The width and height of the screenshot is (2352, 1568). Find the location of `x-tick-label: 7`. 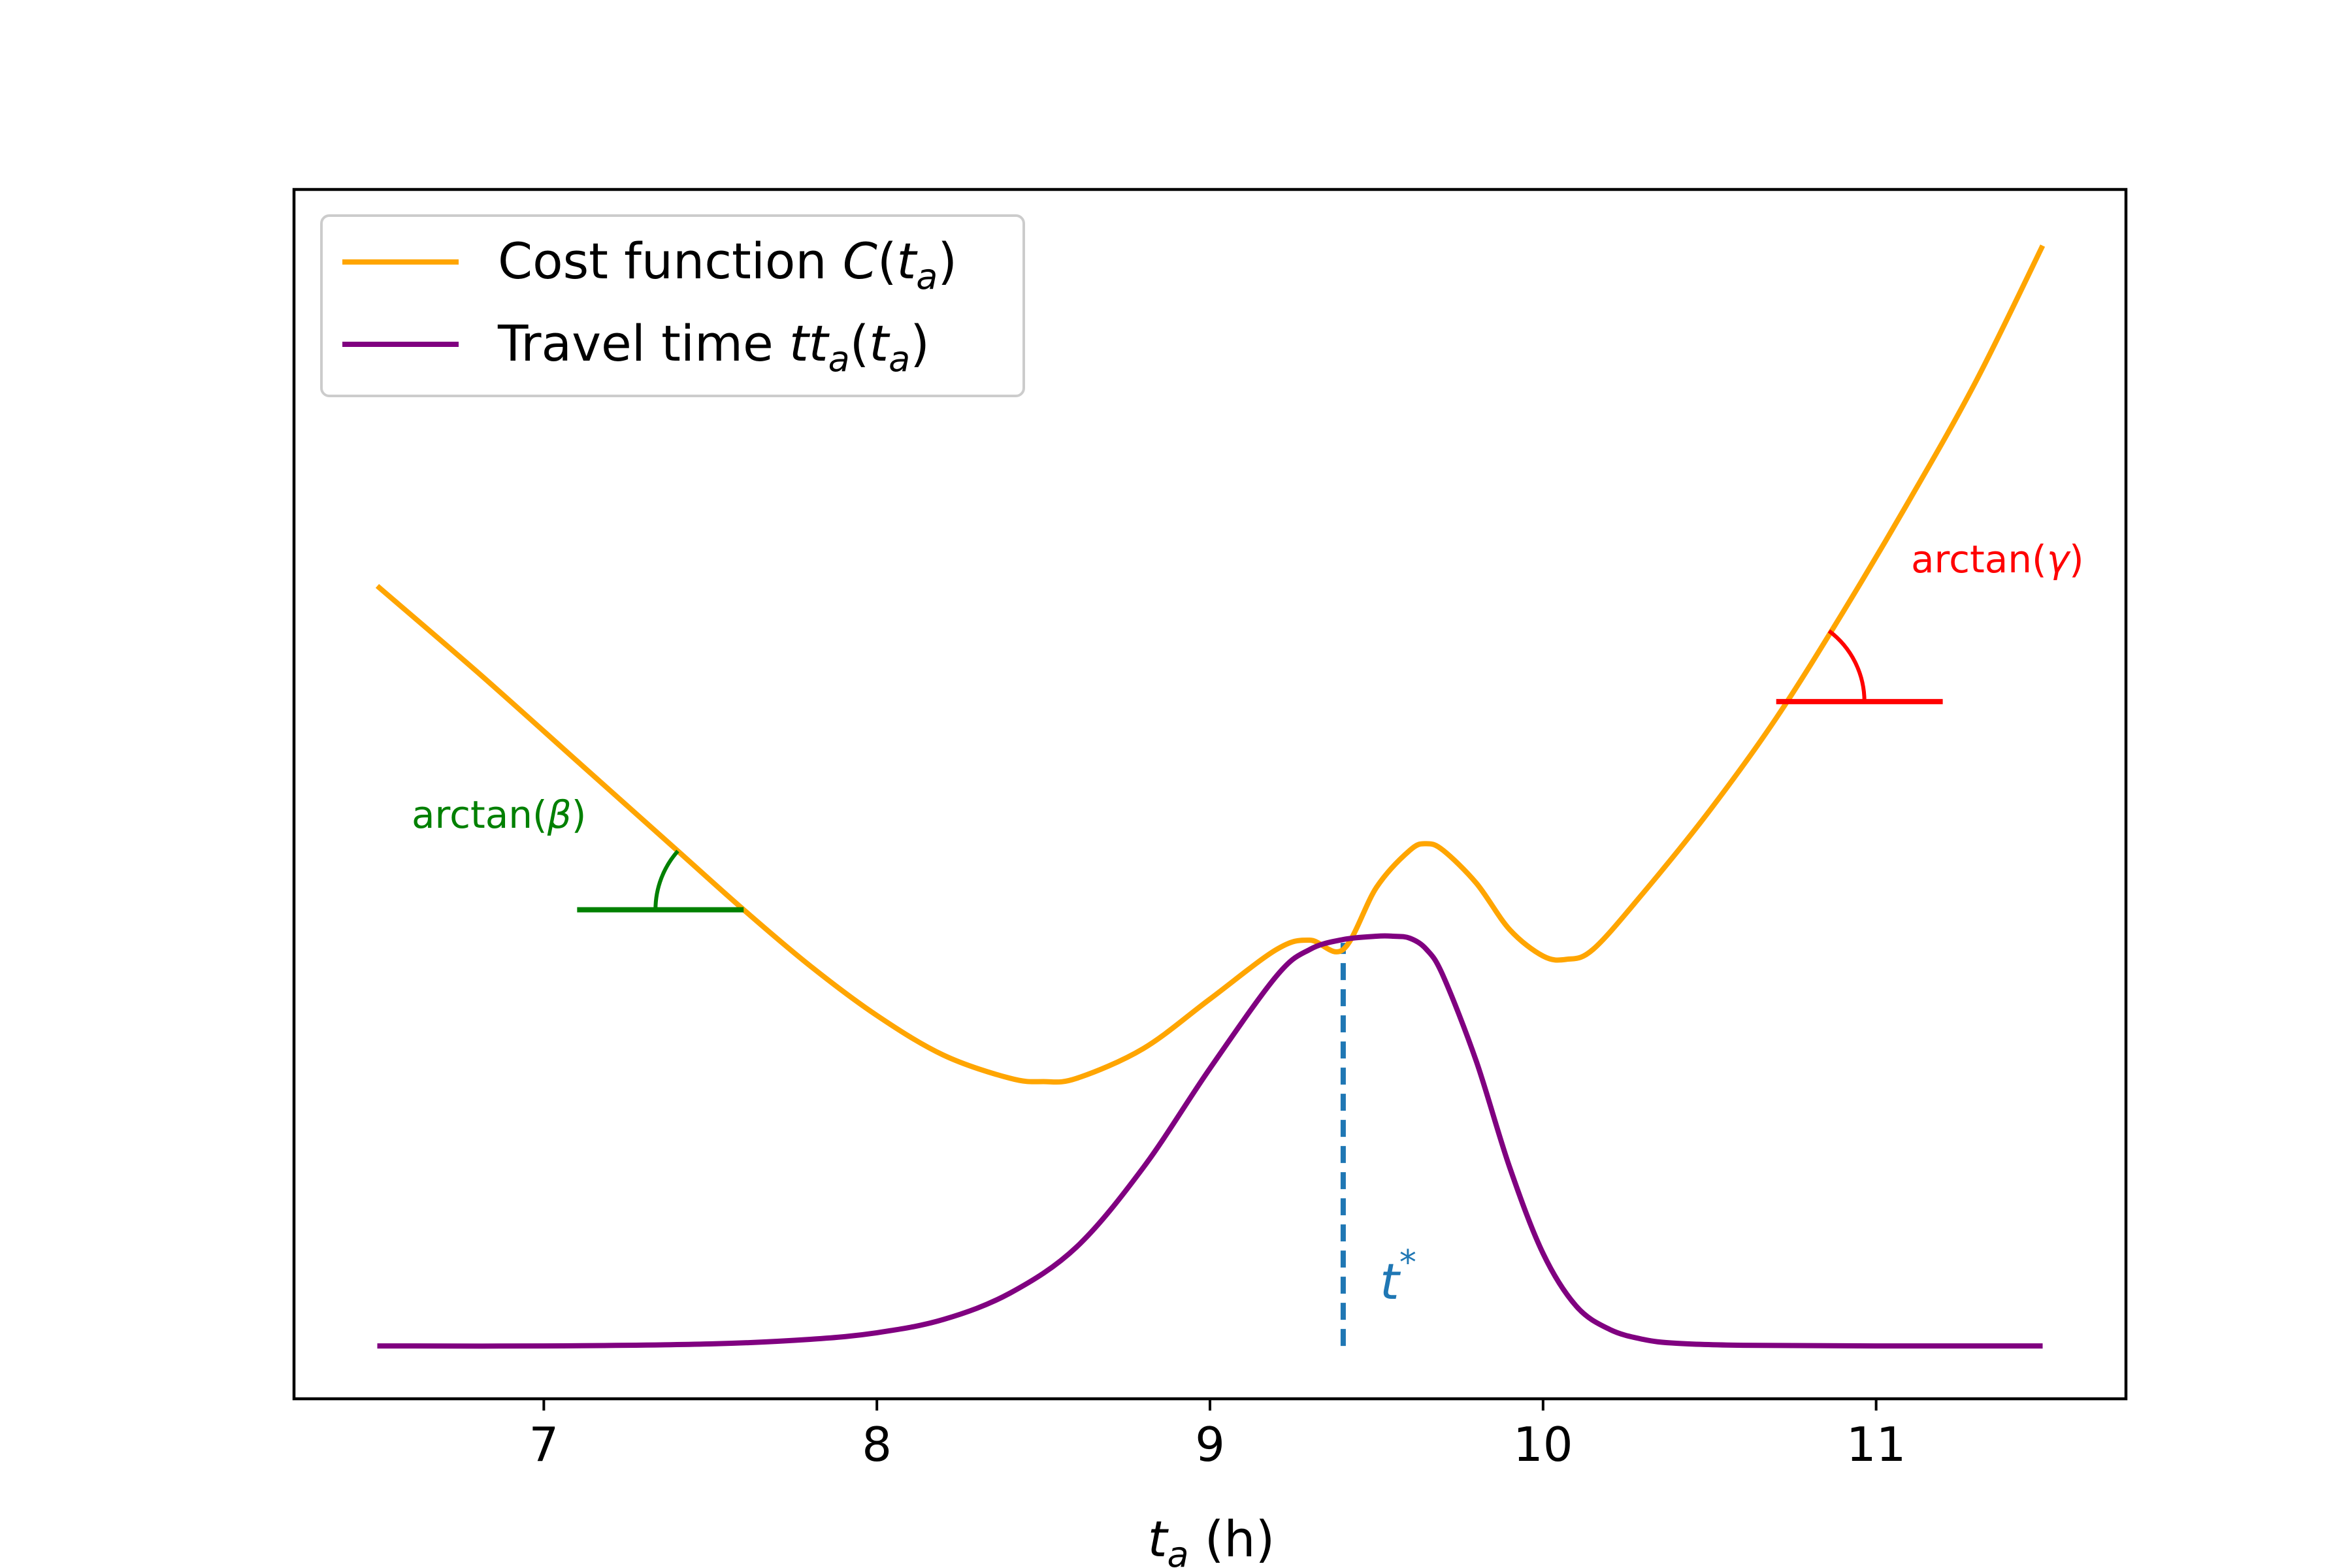

x-tick-label: 7 is located at coordinates (544, 1444).